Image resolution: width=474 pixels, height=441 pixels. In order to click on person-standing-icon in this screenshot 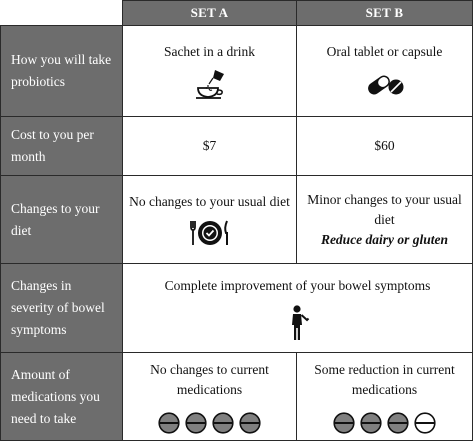, I will do `click(298, 322)`.